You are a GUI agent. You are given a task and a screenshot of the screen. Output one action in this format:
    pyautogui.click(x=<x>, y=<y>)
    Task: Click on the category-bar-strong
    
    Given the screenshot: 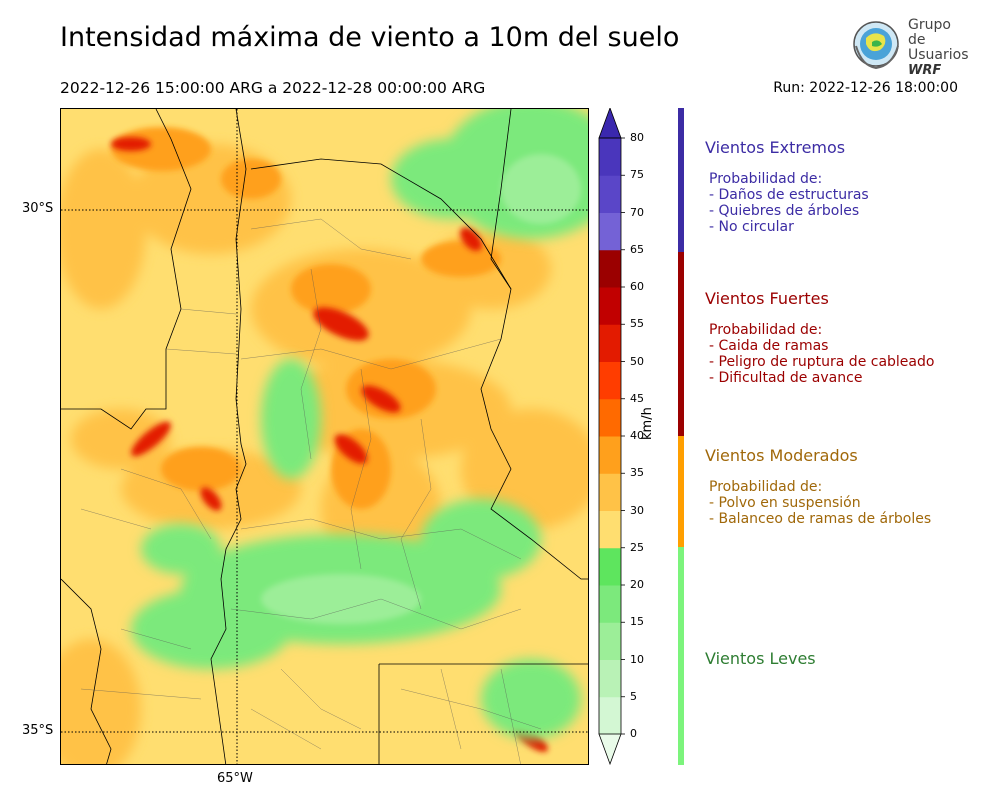 What is the action you would take?
    pyautogui.click(x=681, y=344)
    